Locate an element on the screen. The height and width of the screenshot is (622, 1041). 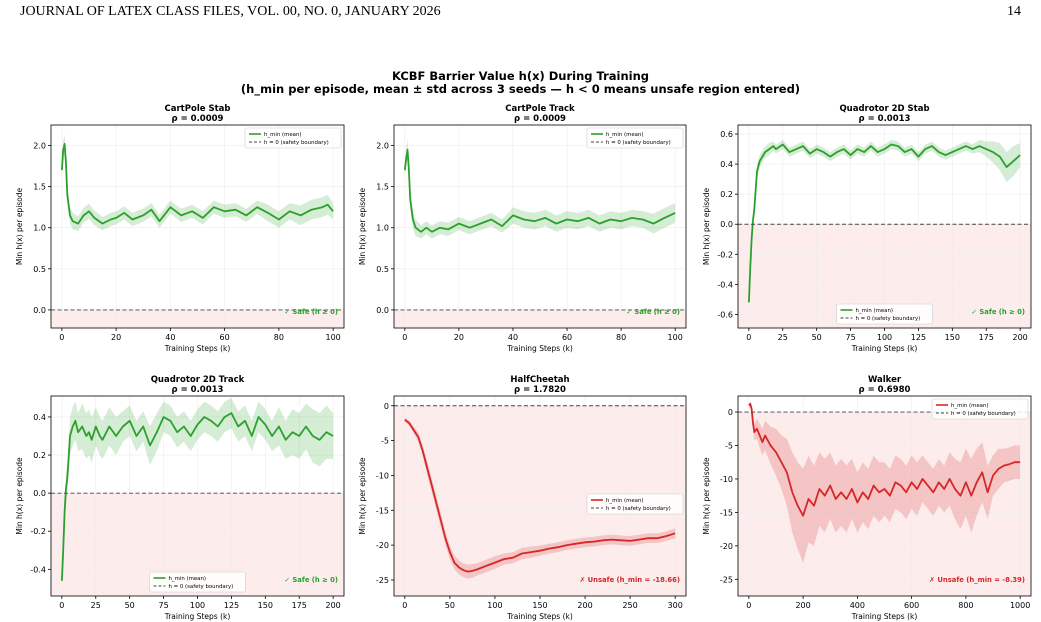
y-tick-label: -20 is located at coordinates (726, 546).